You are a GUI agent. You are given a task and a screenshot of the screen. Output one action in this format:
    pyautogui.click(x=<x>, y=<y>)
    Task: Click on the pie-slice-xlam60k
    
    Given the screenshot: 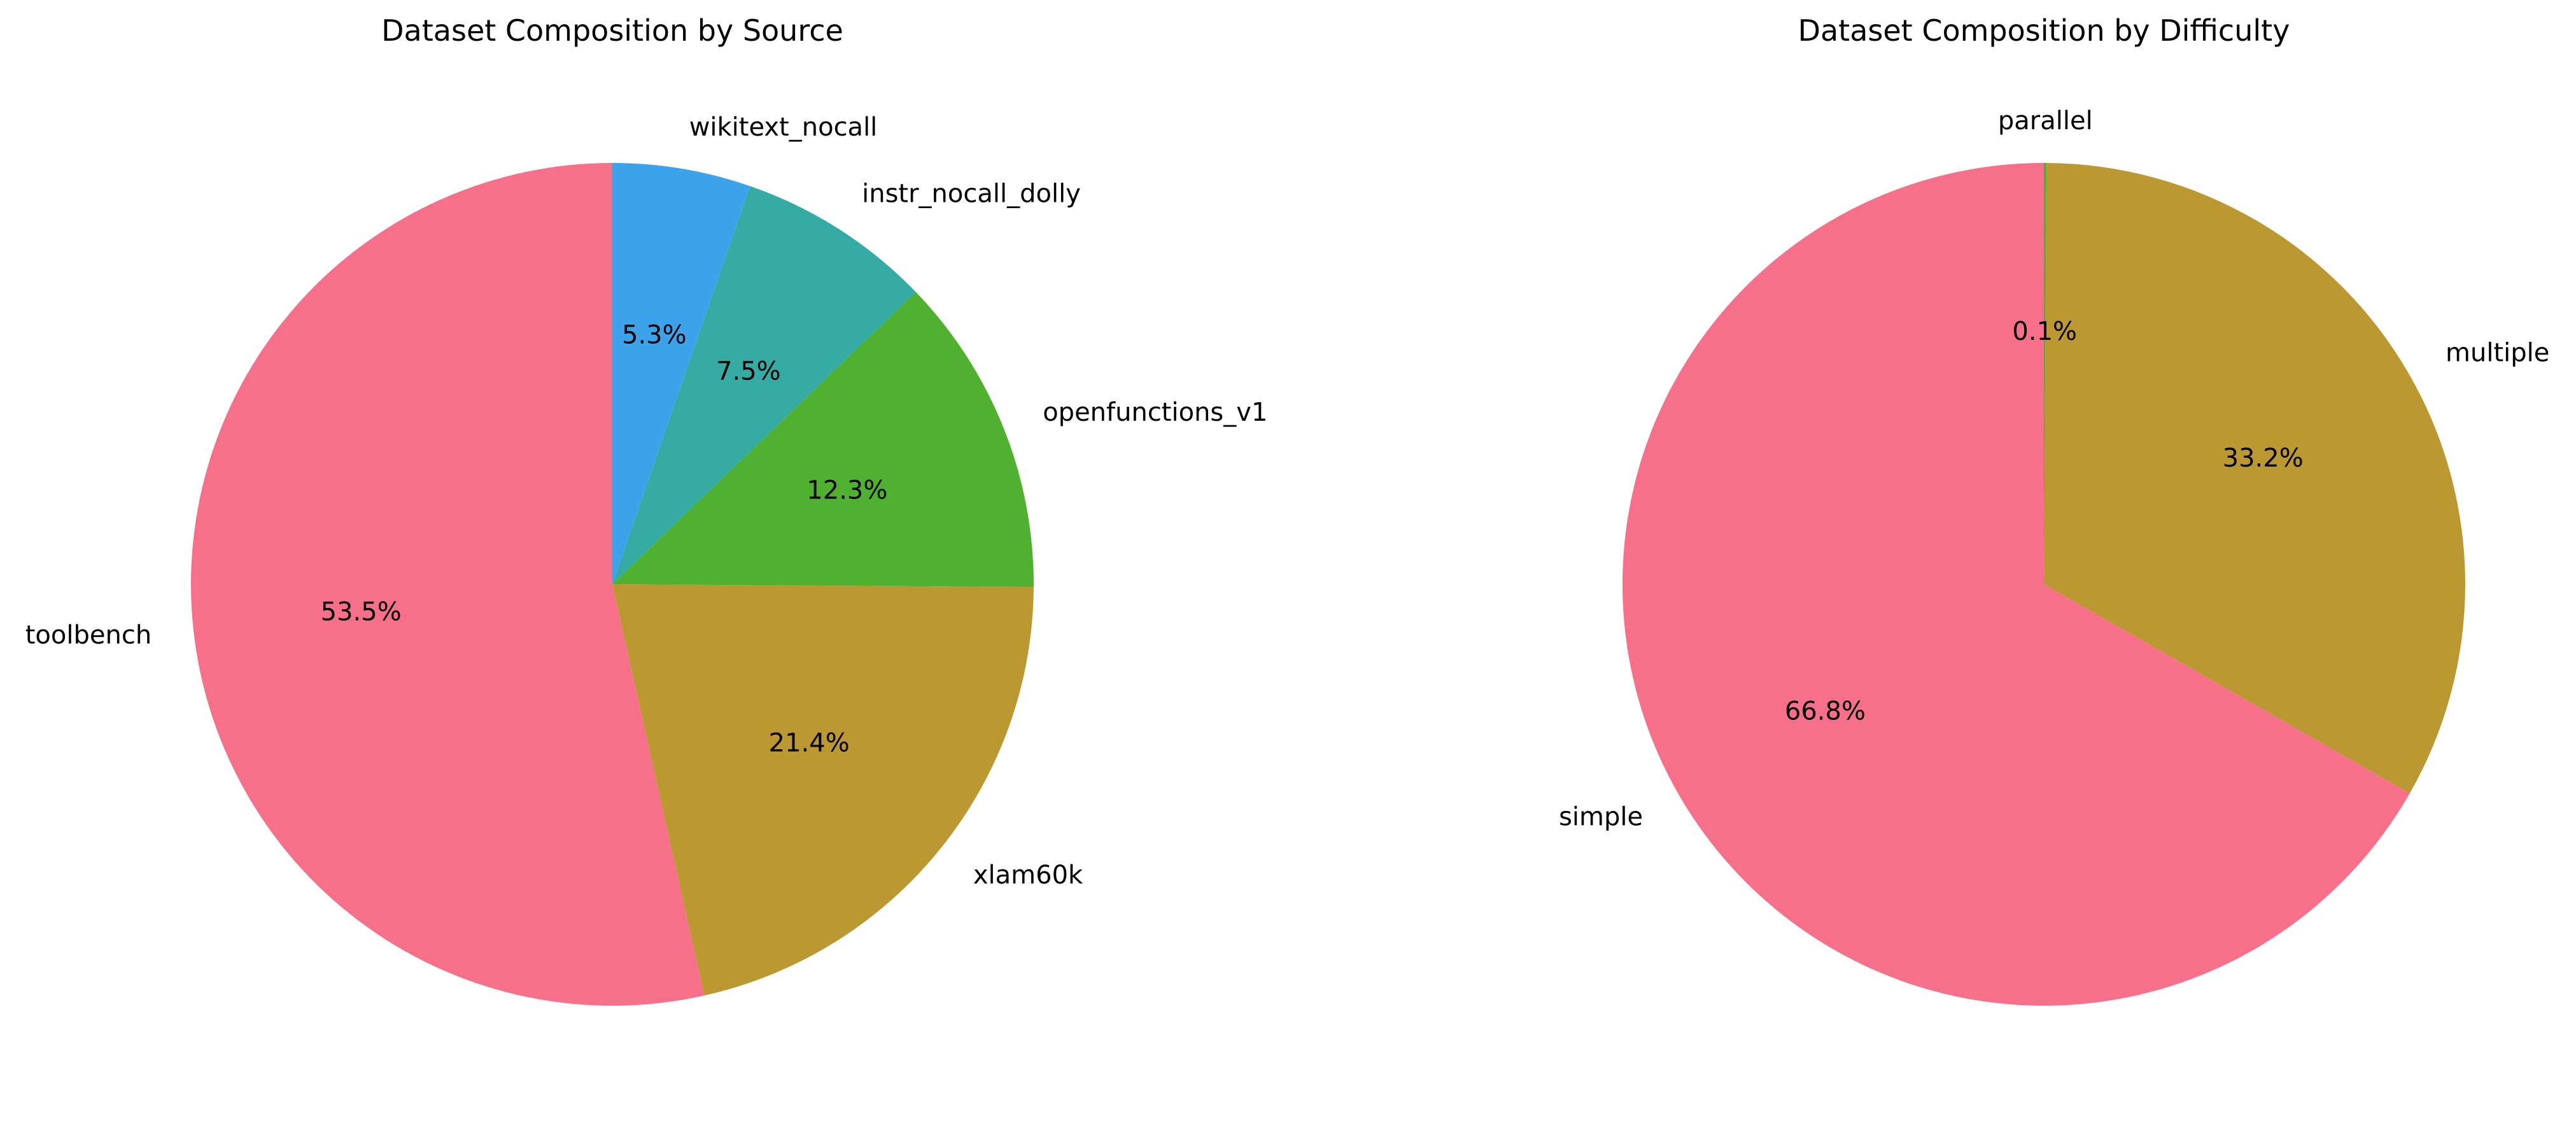 What is the action you would take?
    pyautogui.click(x=823, y=790)
    